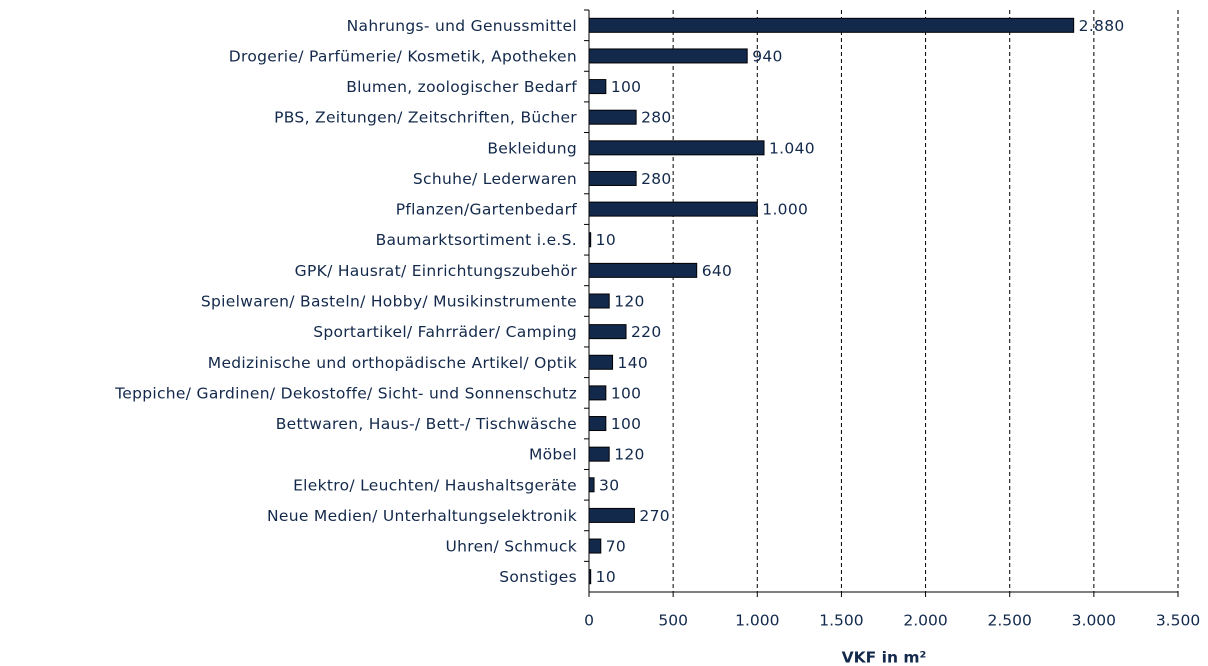  I want to click on y-tick-label: Möbel, so click(553, 455).